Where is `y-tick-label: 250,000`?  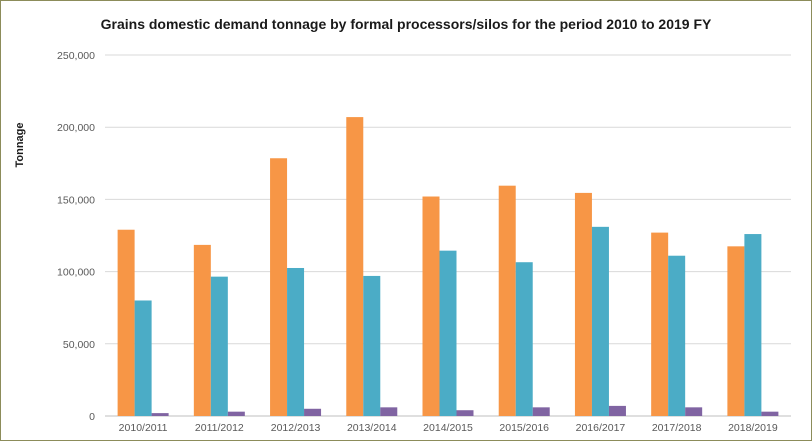
y-tick-label: 250,000 is located at coordinates (76, 56).